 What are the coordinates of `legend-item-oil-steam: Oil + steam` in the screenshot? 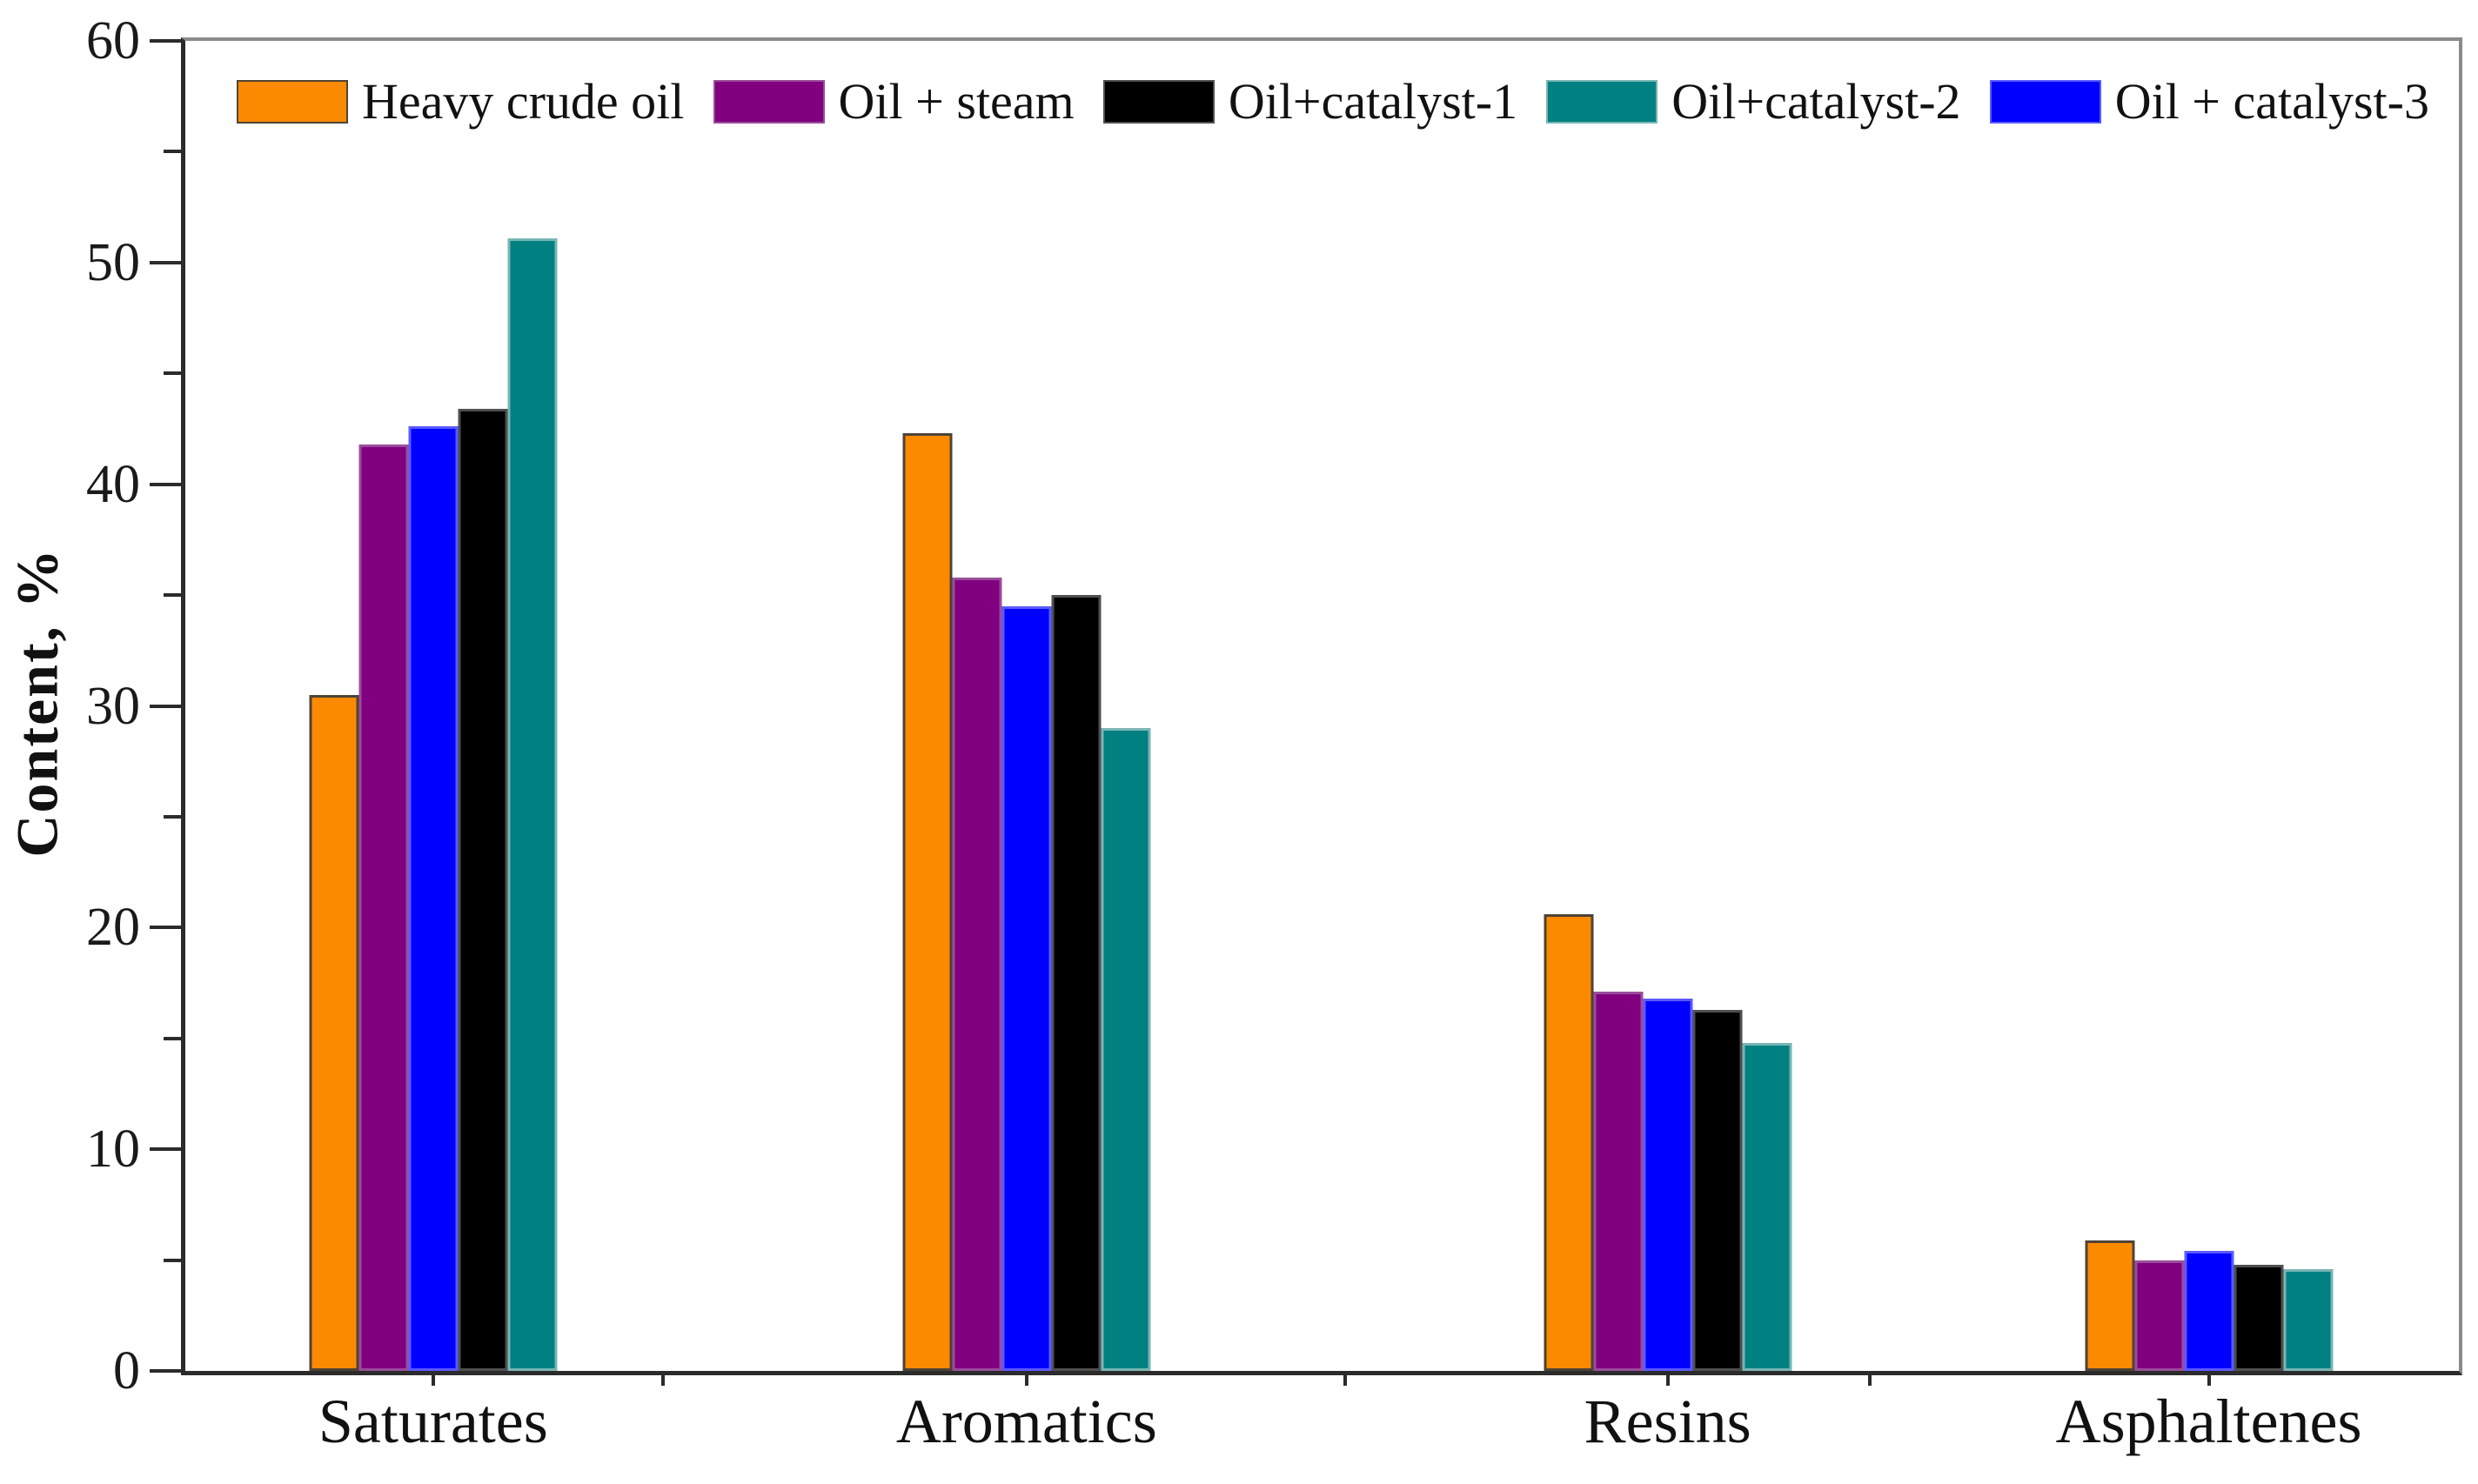 It's located at (894, 102).